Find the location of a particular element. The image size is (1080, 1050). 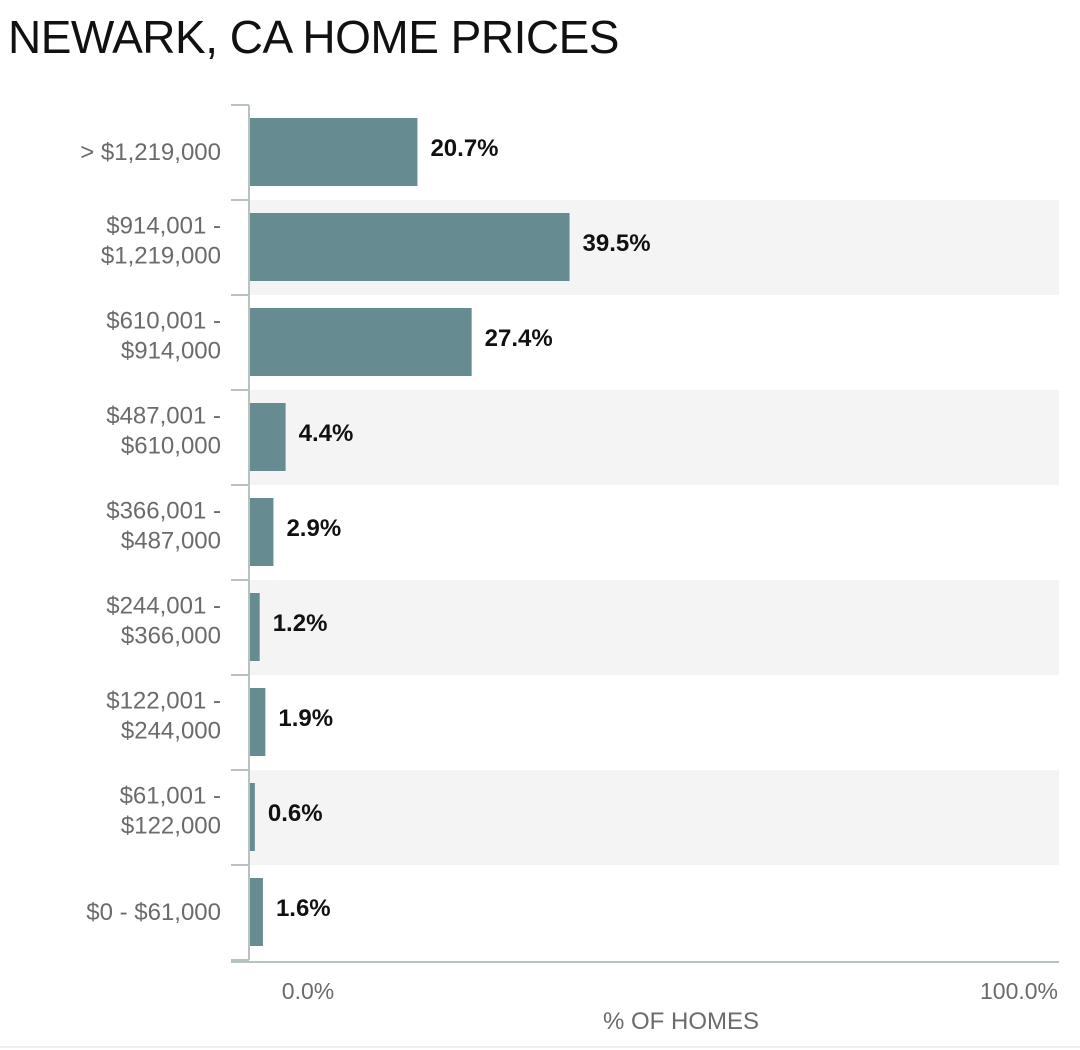

category-label: $61,001 - $122,000 is located at coordinates (170, 811).